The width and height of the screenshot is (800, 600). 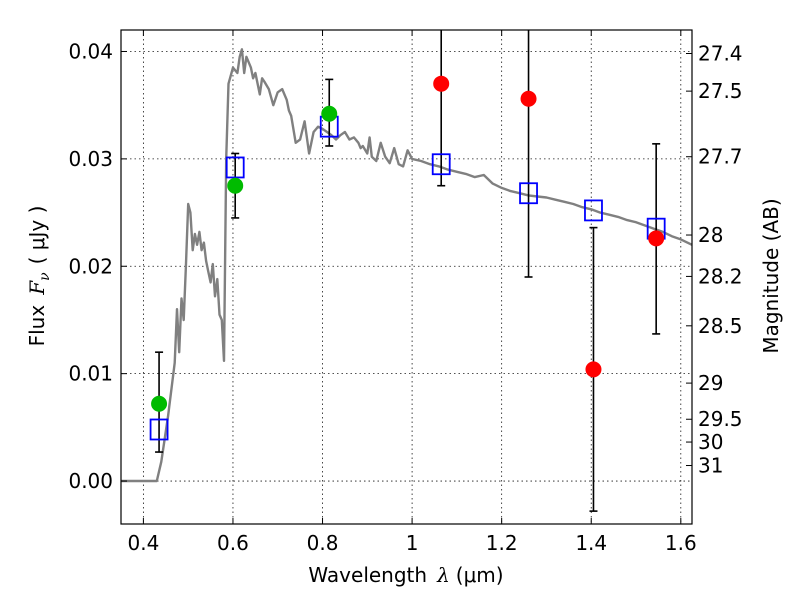 I want to click on mag-tick-label: 28.2, so click(x=720, y=276).